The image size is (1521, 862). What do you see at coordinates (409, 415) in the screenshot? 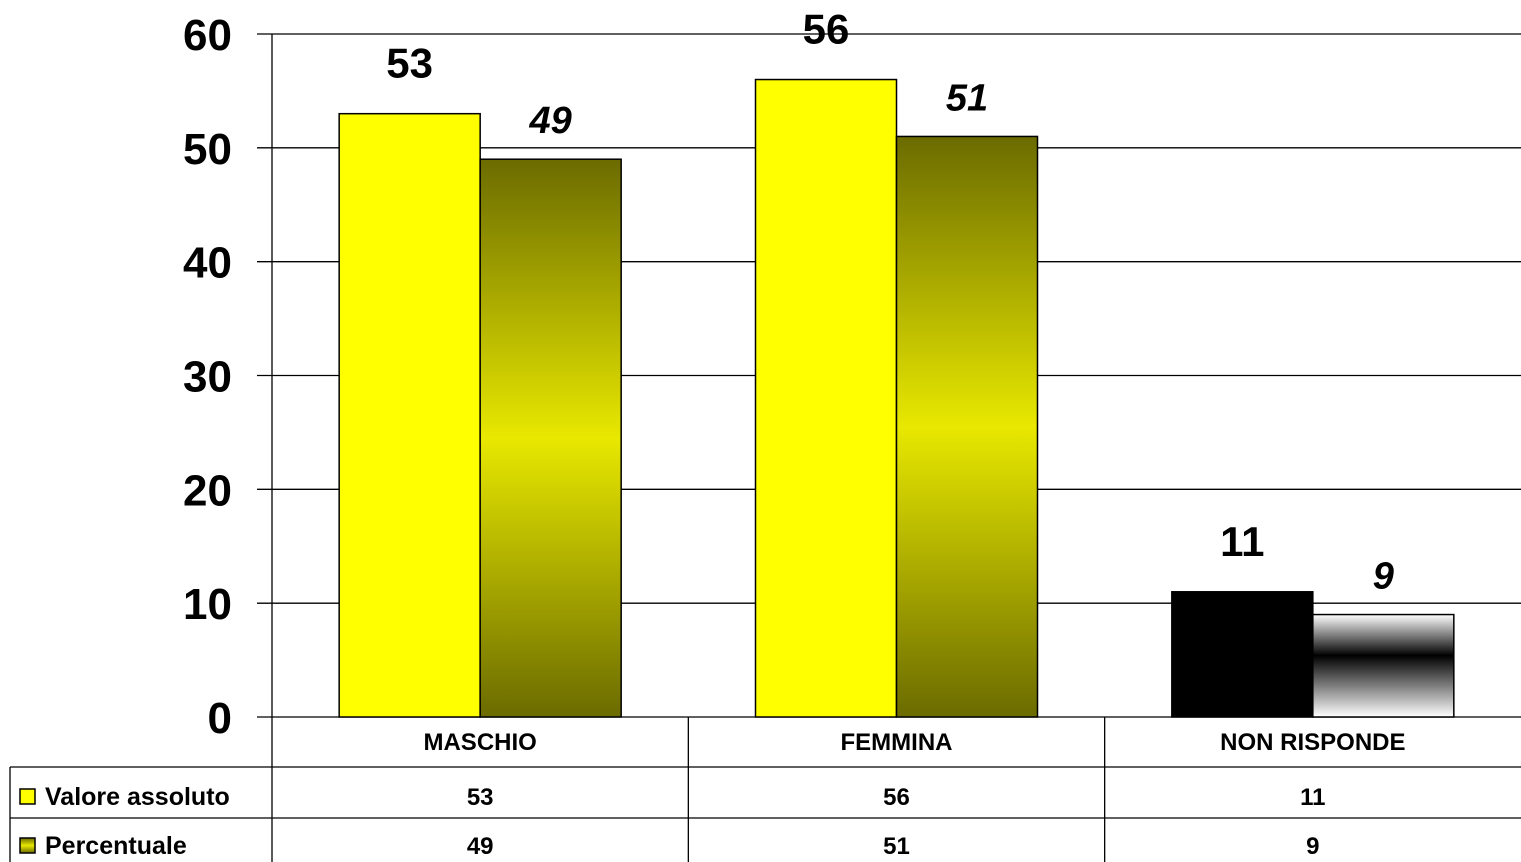
I see `bar-maschio-valore` at bounding box center [409, 415].